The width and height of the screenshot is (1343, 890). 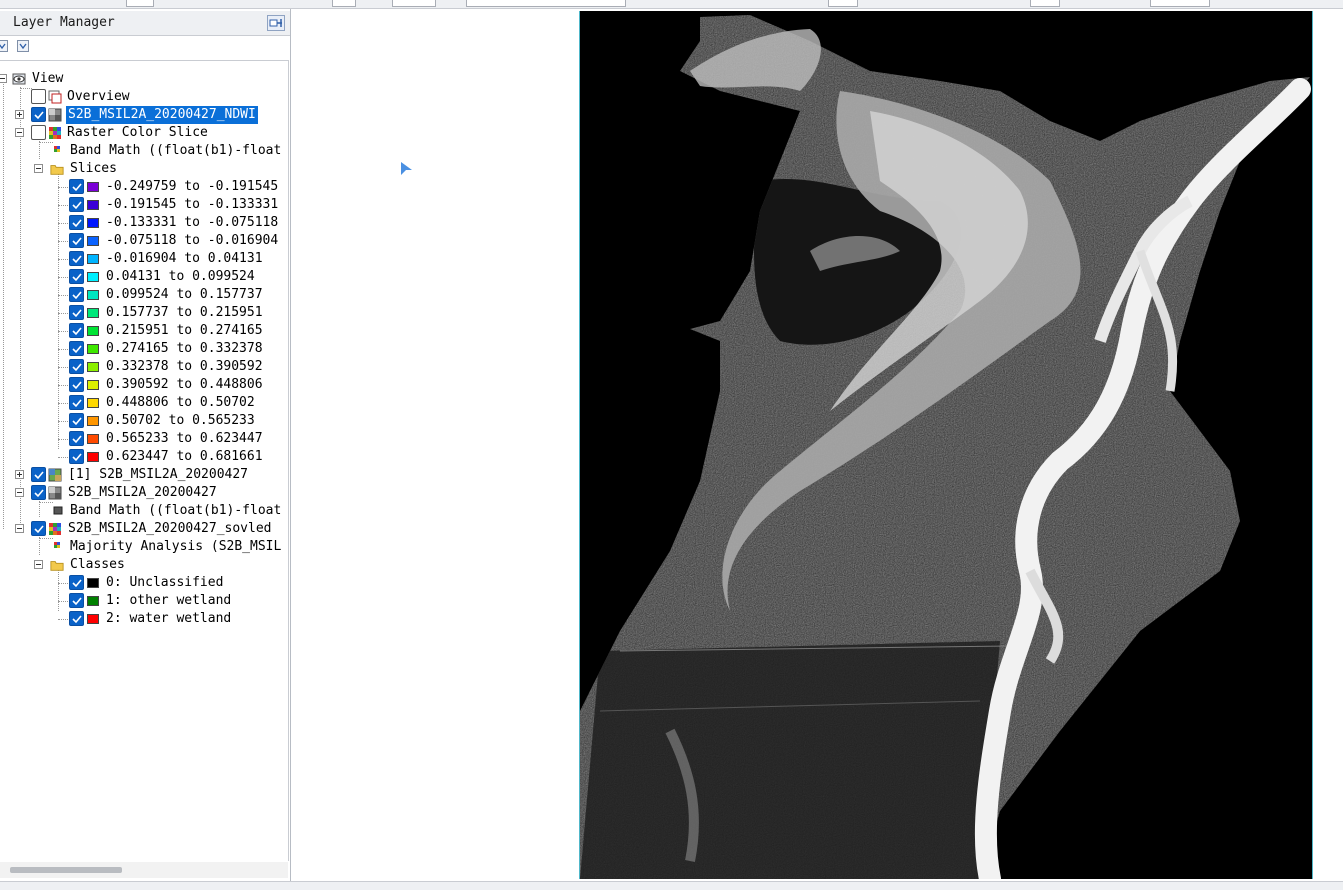 I want to click on pin-button, so click(x=276, y=23).